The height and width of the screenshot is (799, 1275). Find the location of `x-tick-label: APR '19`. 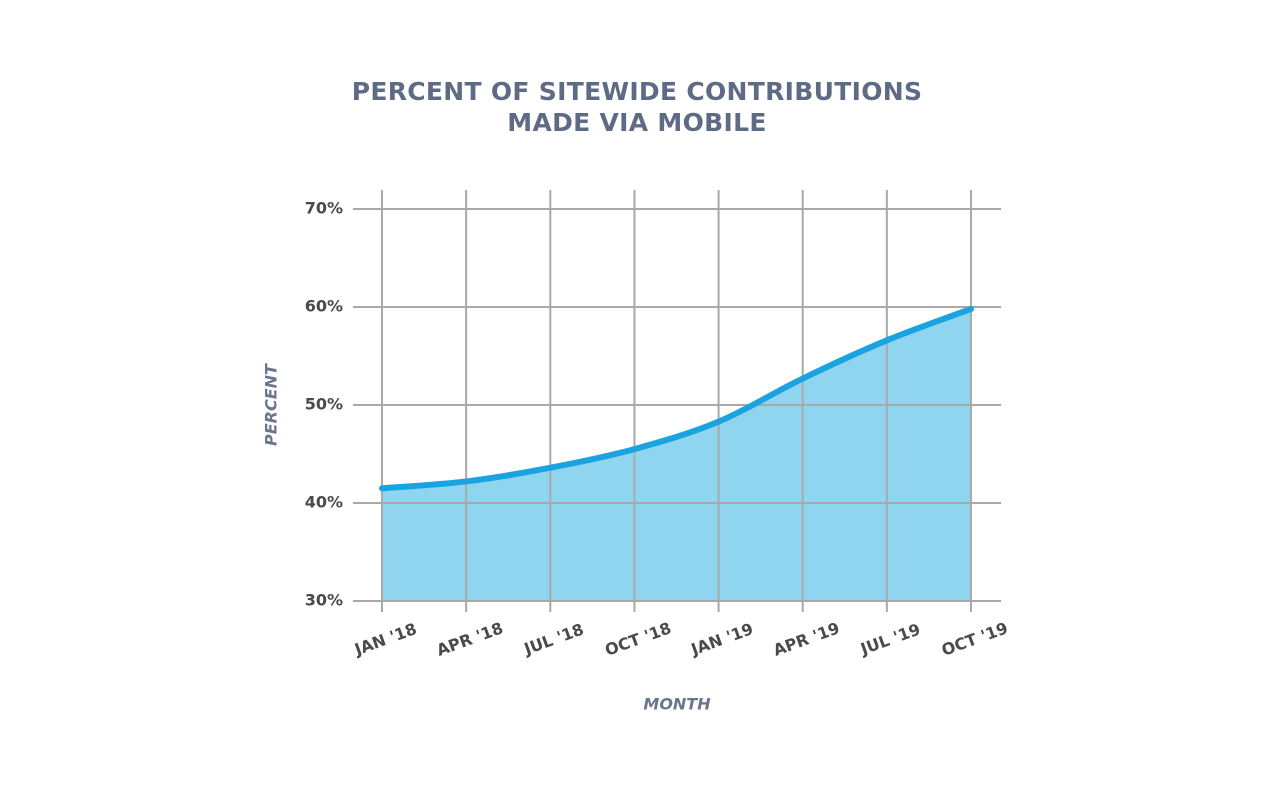

x-tick-label: APR '19 is located at coordinates (806, 639).